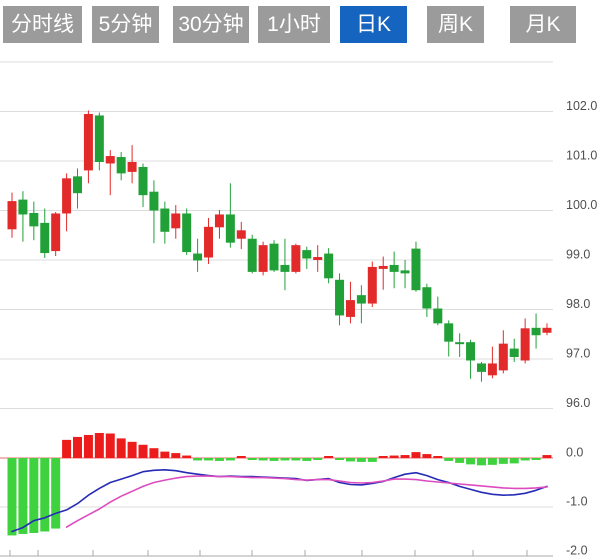  I want to click on tab-monthly-k: 月K, so click(543, 24).